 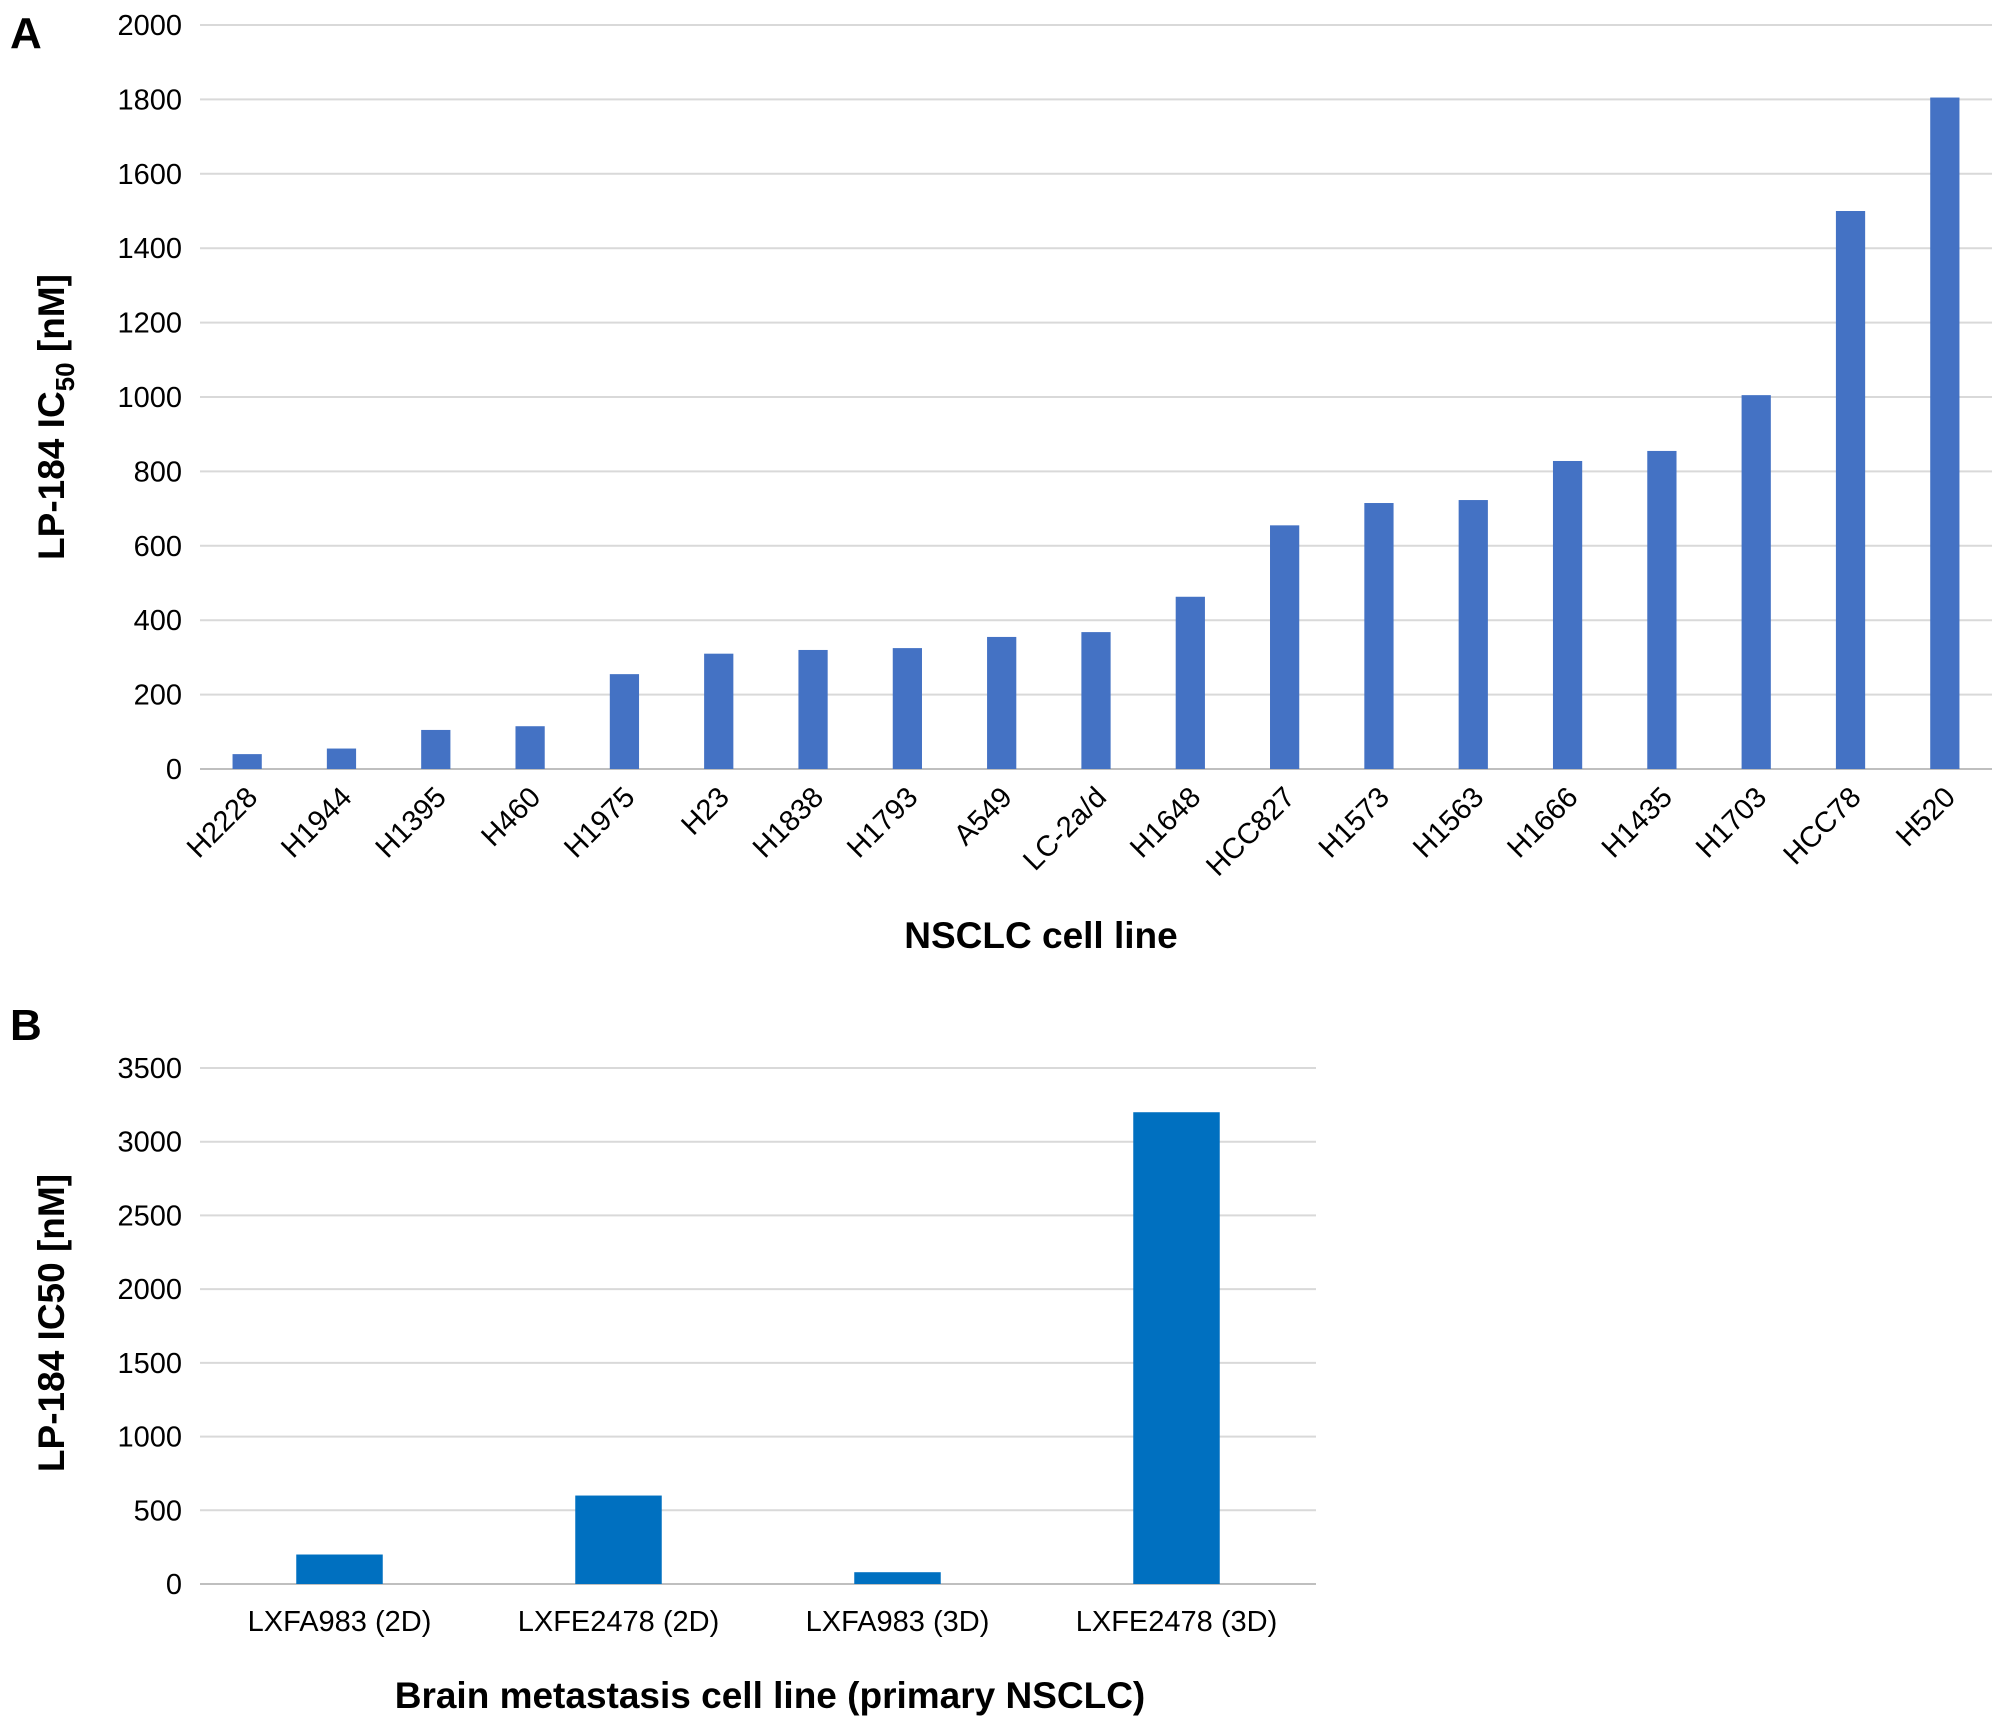 What do you see at coordinates (1542, 822) in the screenshot?
I see `panelA-x-tick-label: H1666` at bounding box center [1542, 822].